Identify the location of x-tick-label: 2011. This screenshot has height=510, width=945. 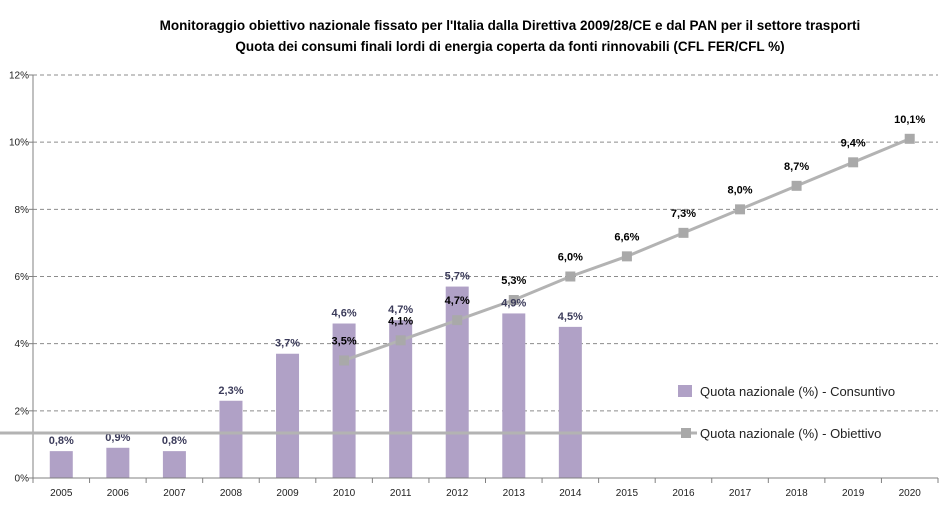
(401, 493).